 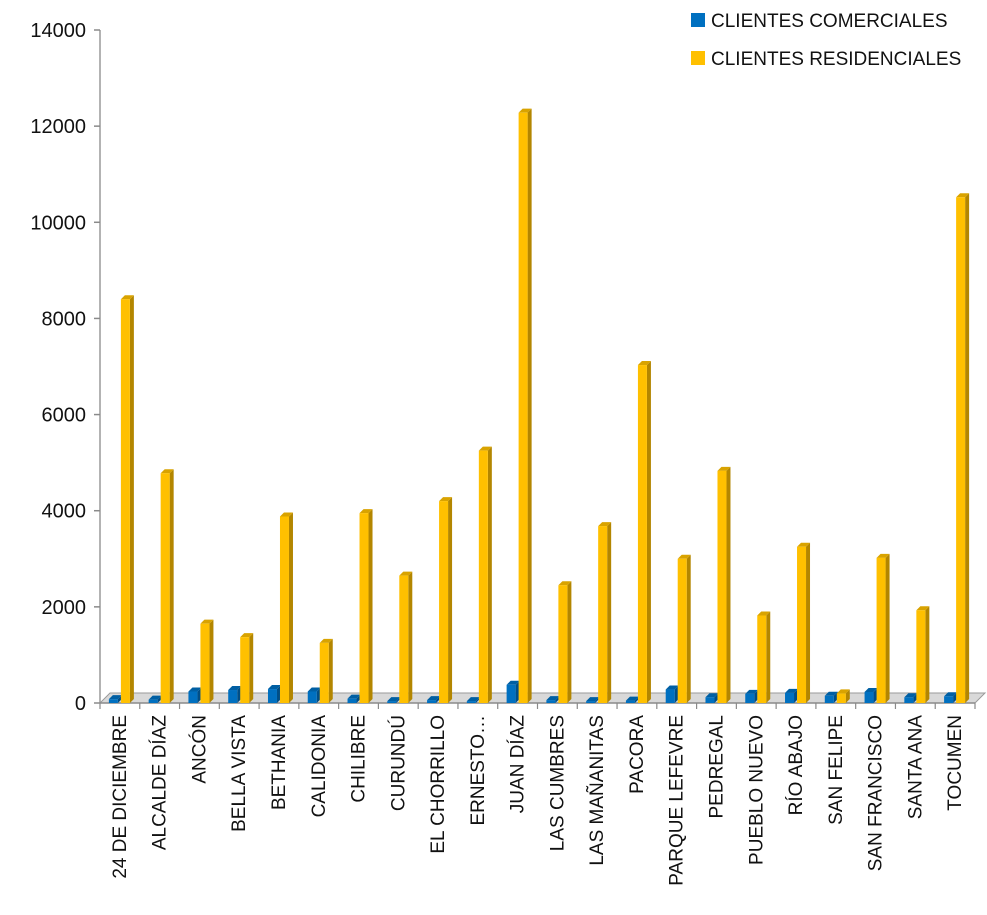 I want to click on y-tick-label: 10000, so click(x=58, y=223).